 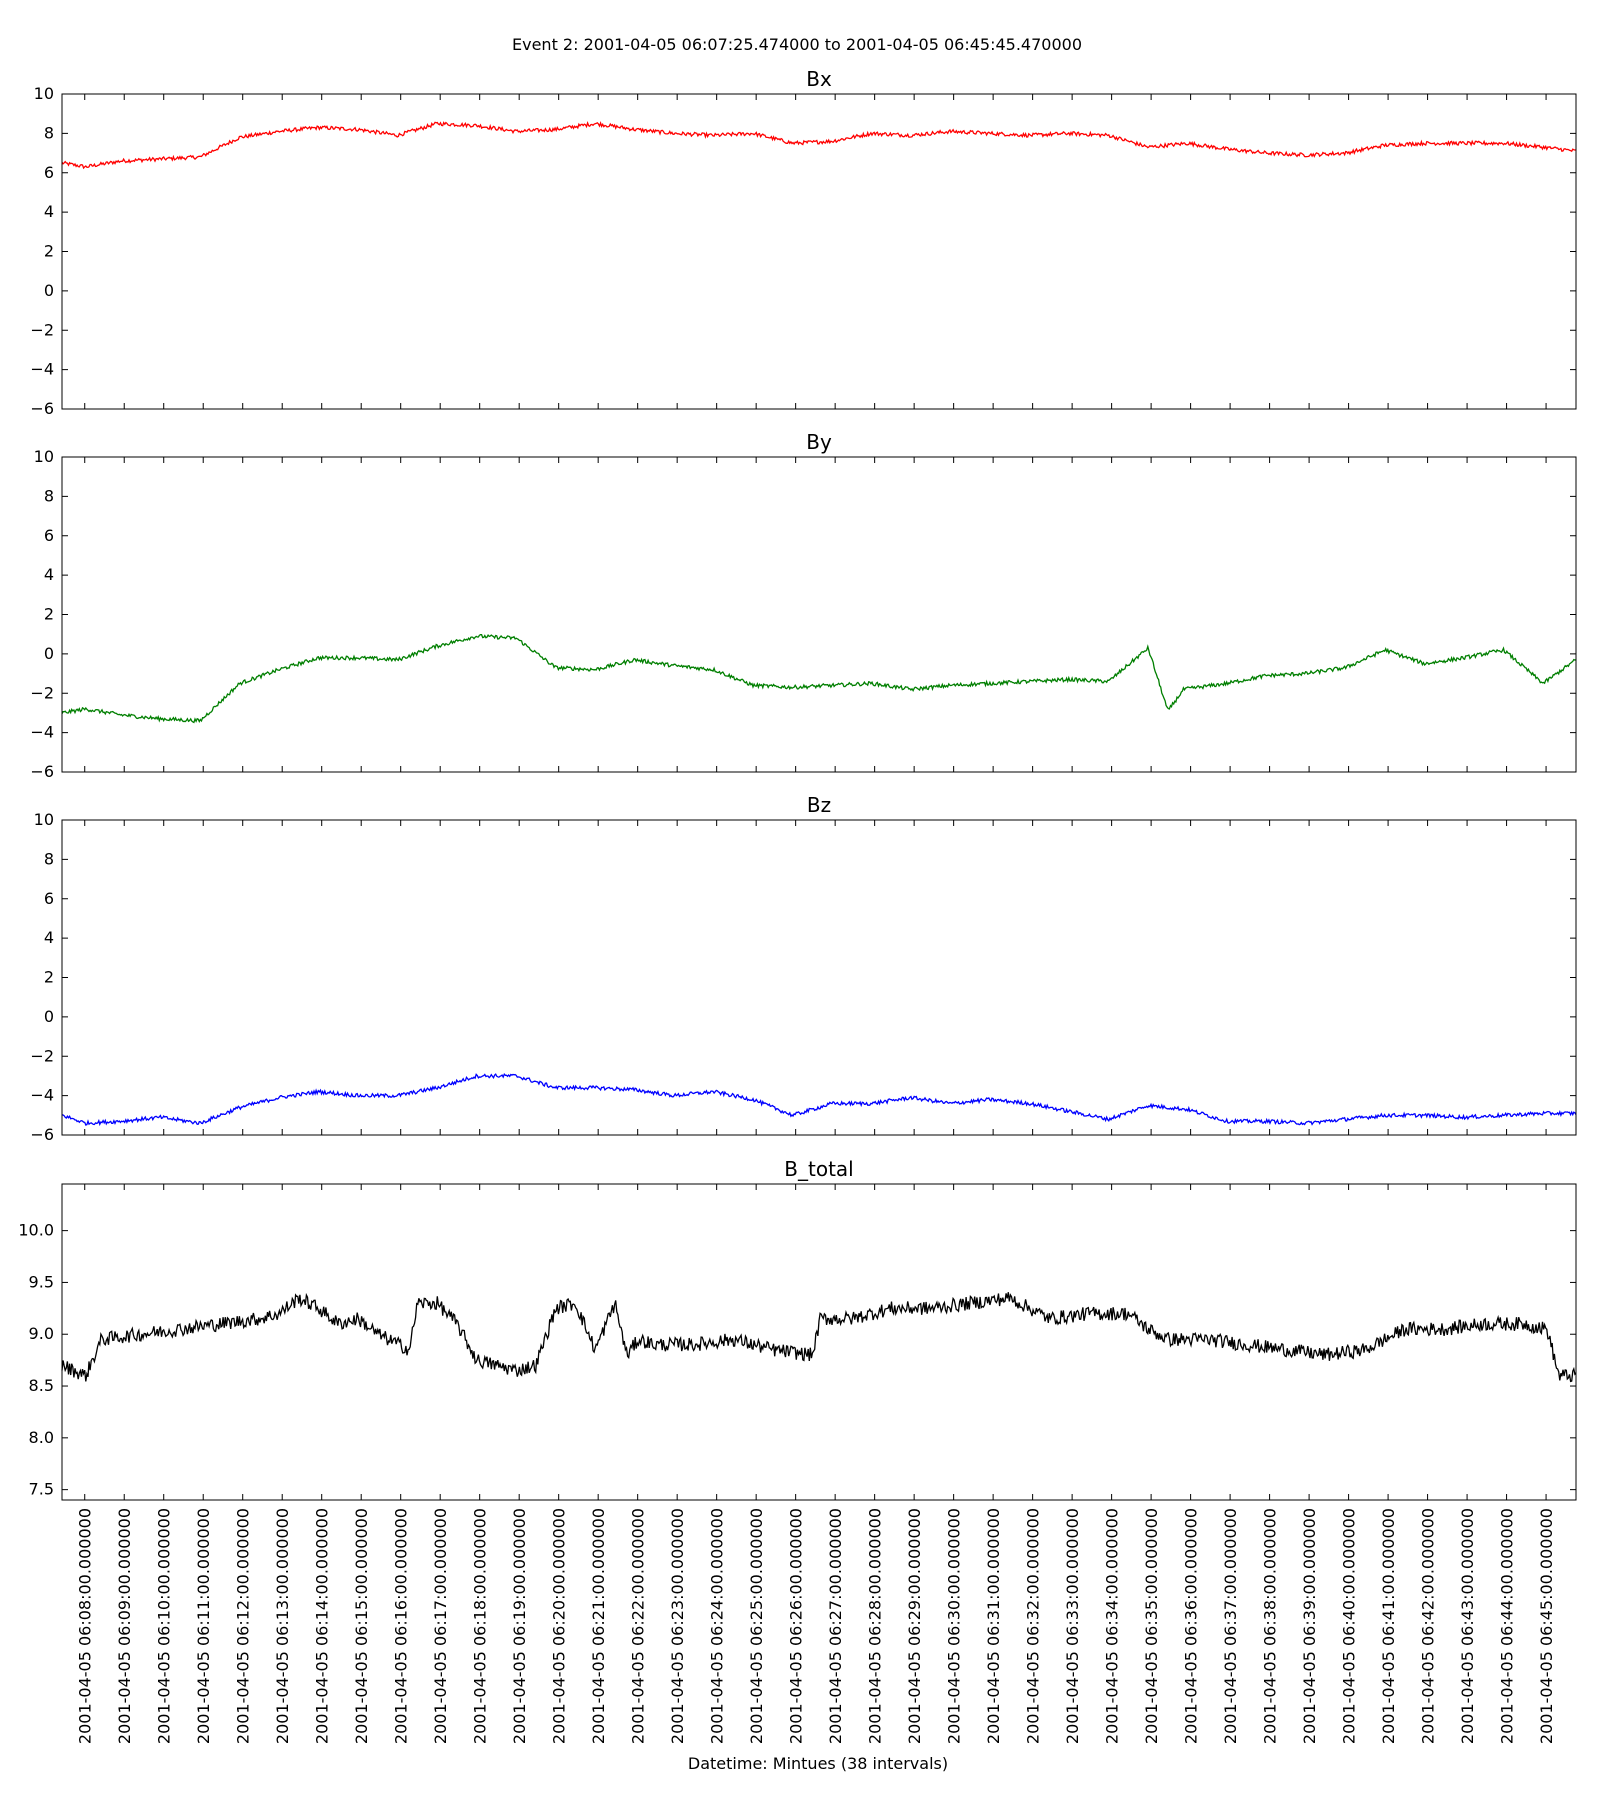 I want to click on x-tick-label: 2001-04-05 06:18:00.000000, so click(x=480, y=1626).